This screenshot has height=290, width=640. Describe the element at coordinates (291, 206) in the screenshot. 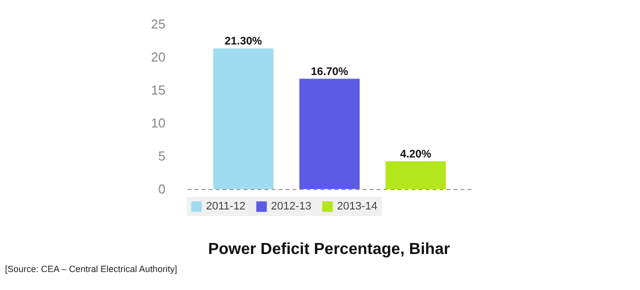

I see `legend-label: 2012-13` at that location.